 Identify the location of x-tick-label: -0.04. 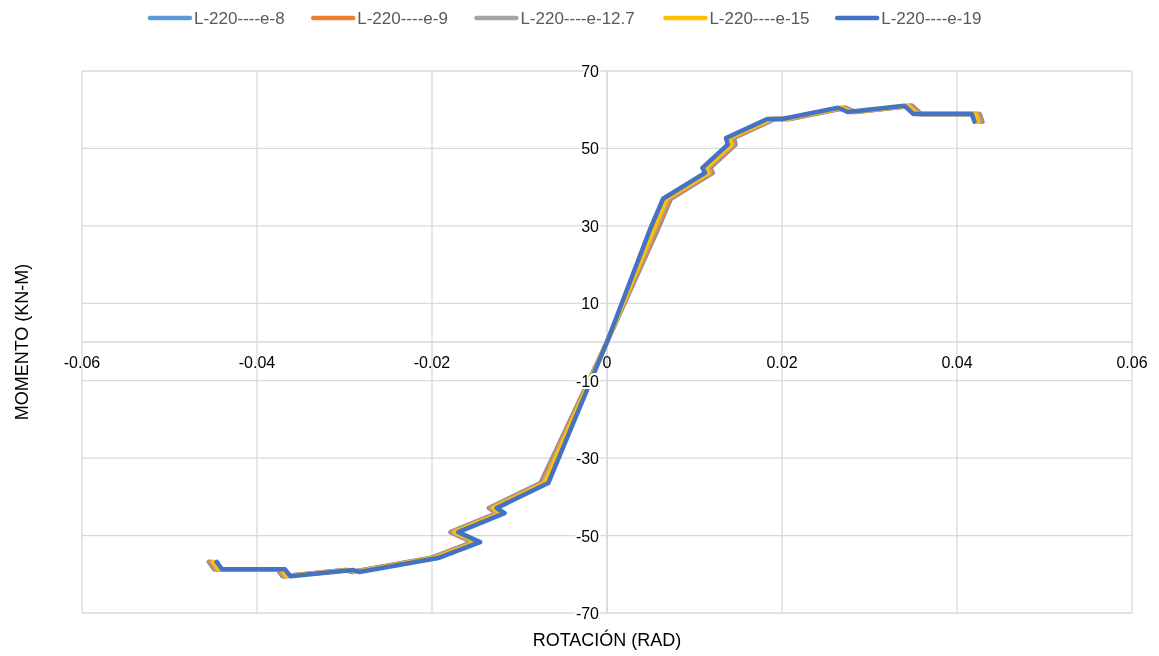
(257, 362).